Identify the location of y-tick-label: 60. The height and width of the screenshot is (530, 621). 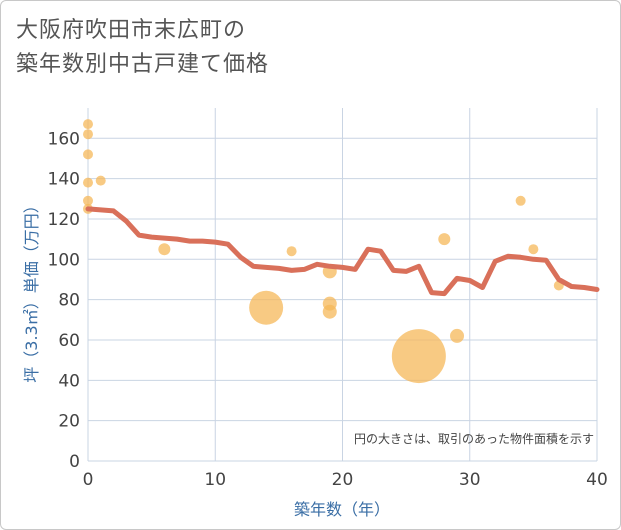
(69, 341).